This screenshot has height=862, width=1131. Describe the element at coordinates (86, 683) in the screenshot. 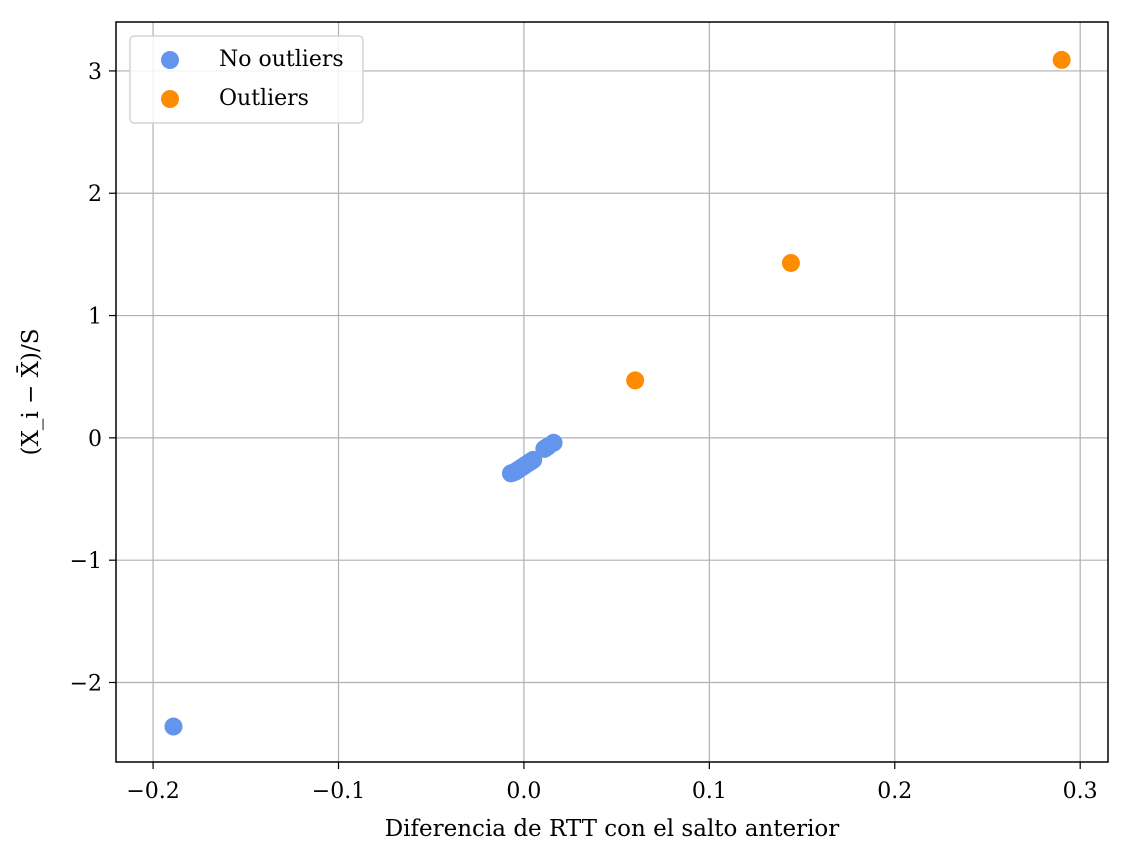

I see `y-tick-label: −2` at that location.